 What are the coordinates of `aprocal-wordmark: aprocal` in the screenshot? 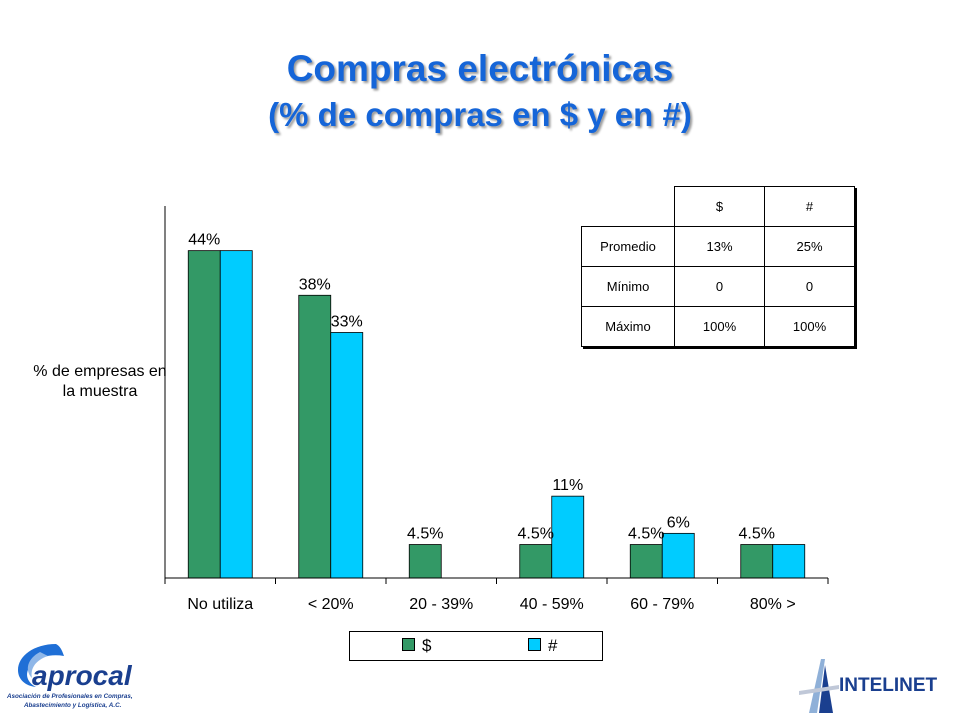 It's located at (82, 675).